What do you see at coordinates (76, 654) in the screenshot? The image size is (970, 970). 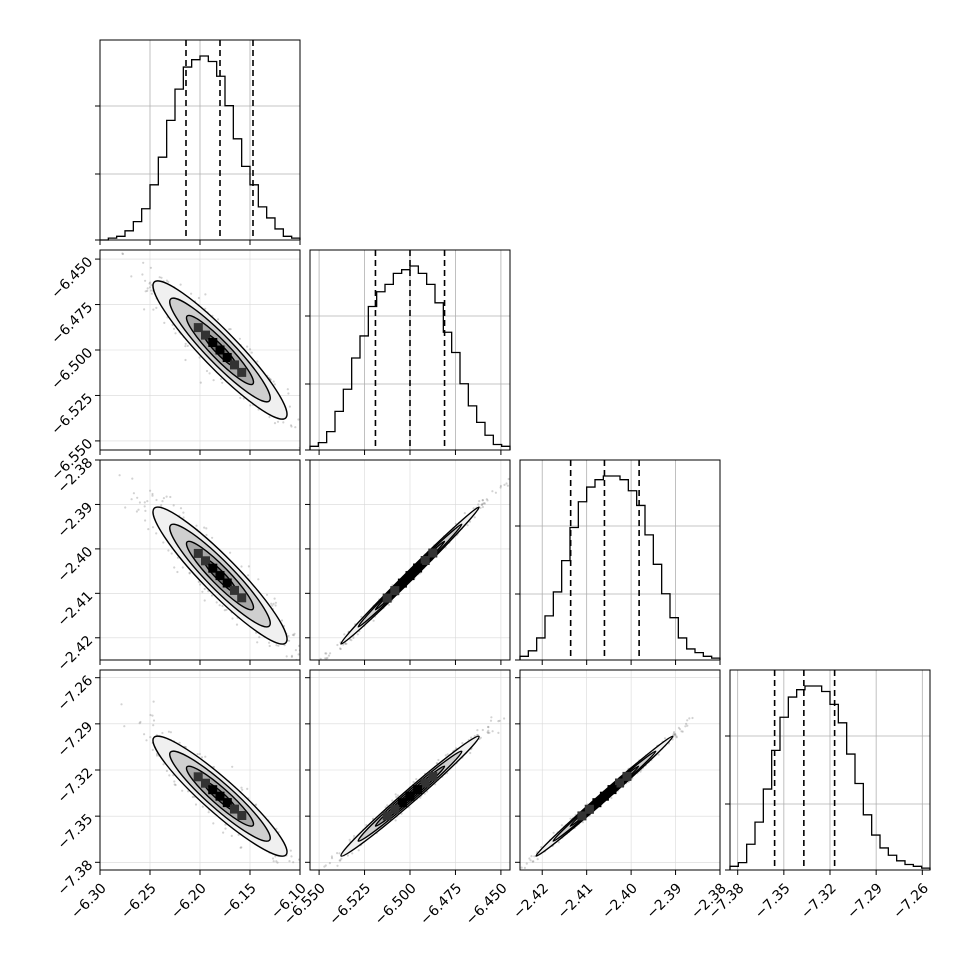 I see `y-tick-label: −2.42` at bounding box center [76, 654].